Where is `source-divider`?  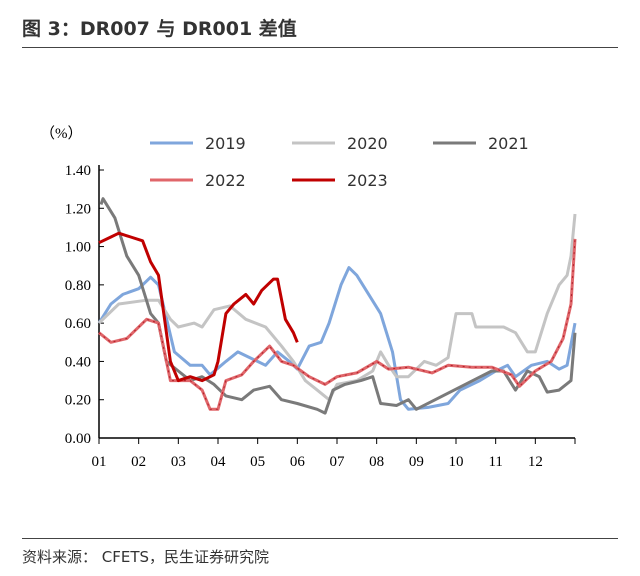
source-divider is located at coordinates (320, 538).